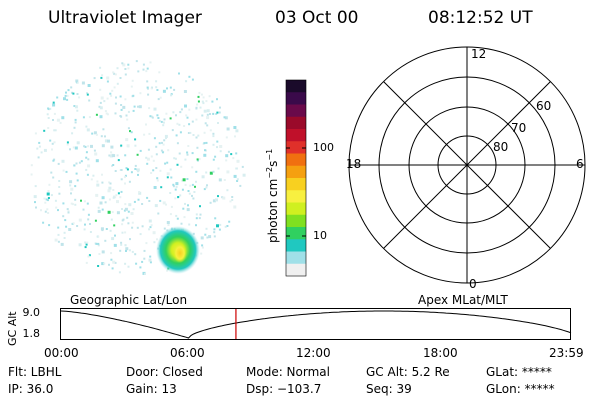 This screenshot has width=600, height=400. I want to click on colorbar-stripe, so click(296, 196).